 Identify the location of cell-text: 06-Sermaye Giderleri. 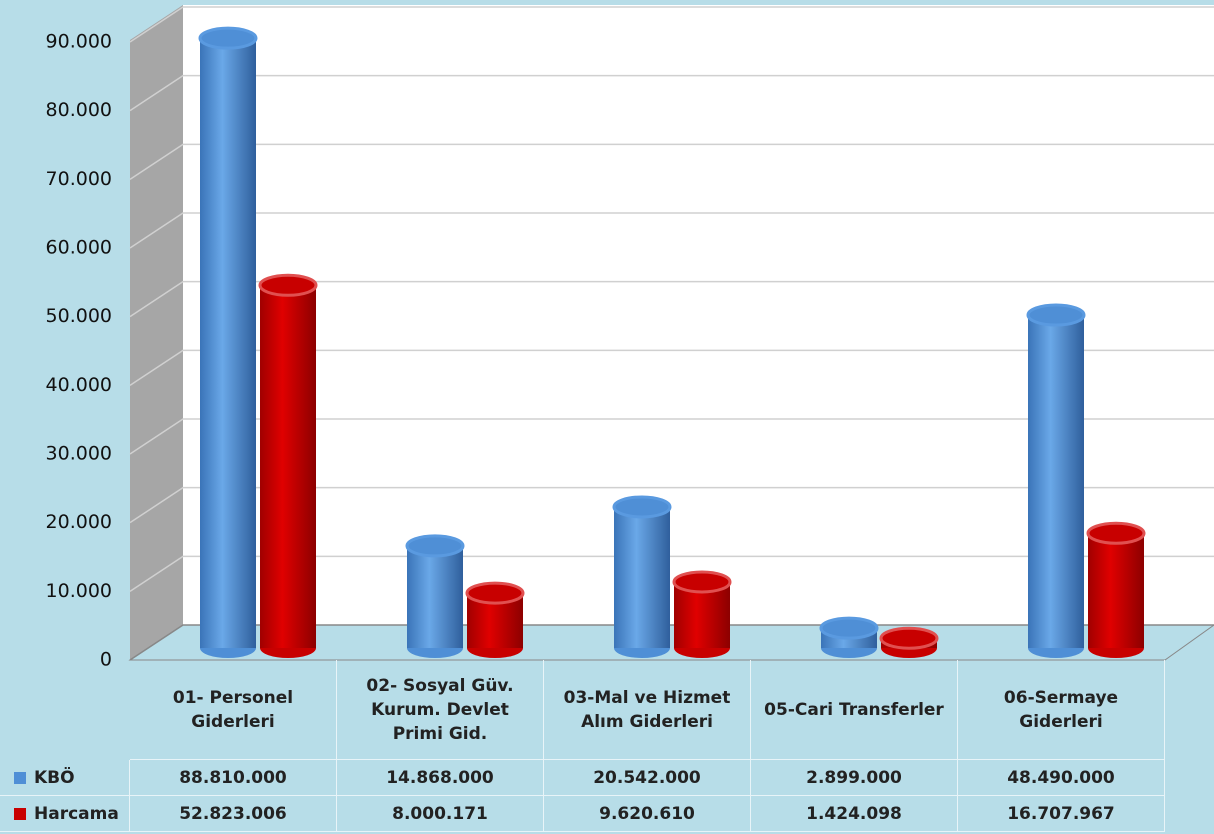
(1061, 709).